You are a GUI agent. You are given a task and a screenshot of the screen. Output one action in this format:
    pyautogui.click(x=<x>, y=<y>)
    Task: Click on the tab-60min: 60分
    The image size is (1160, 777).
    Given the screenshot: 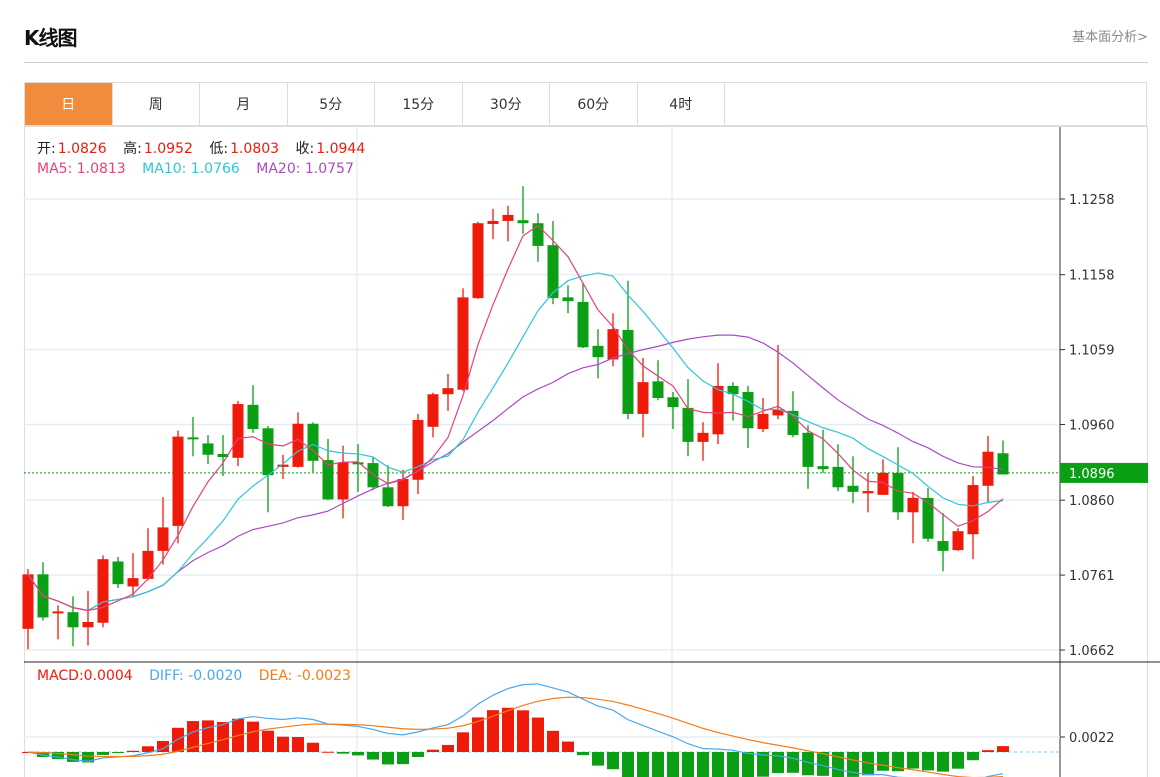 What is the action you would take?
    pyautogui.click(x=594, y=104)
    